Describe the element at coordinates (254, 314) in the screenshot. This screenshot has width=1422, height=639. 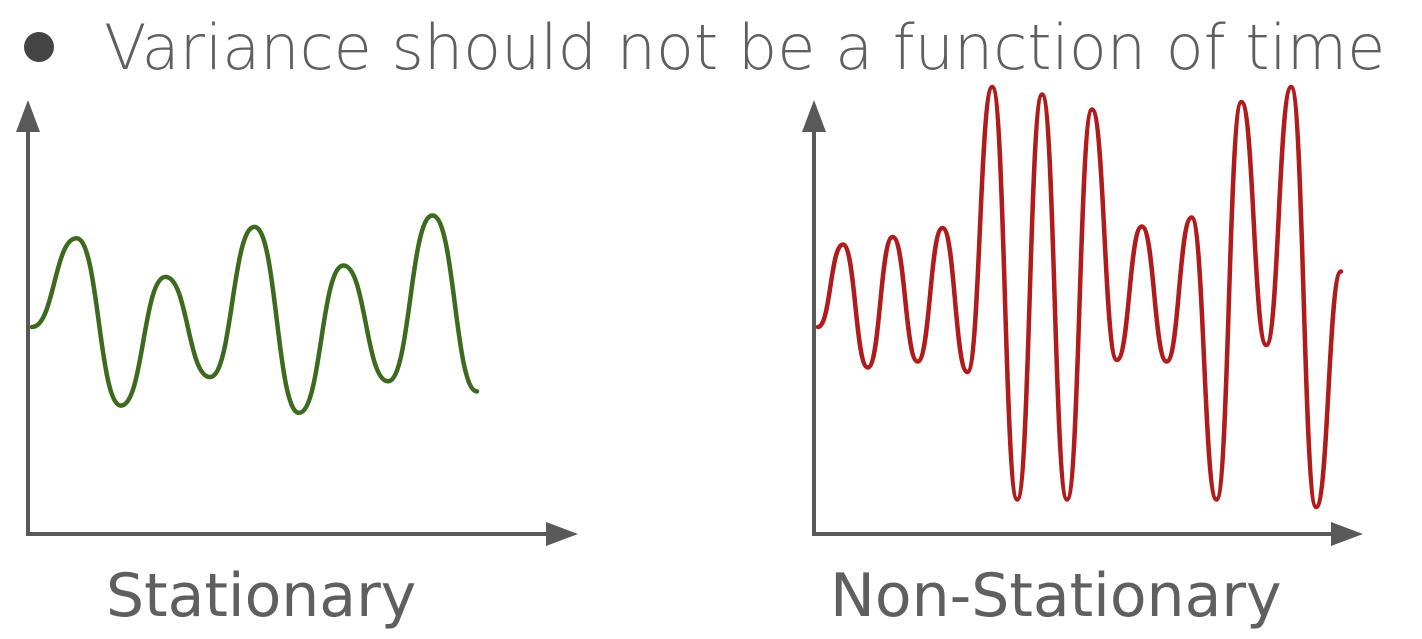
I see `stationary-series-line` at that location.